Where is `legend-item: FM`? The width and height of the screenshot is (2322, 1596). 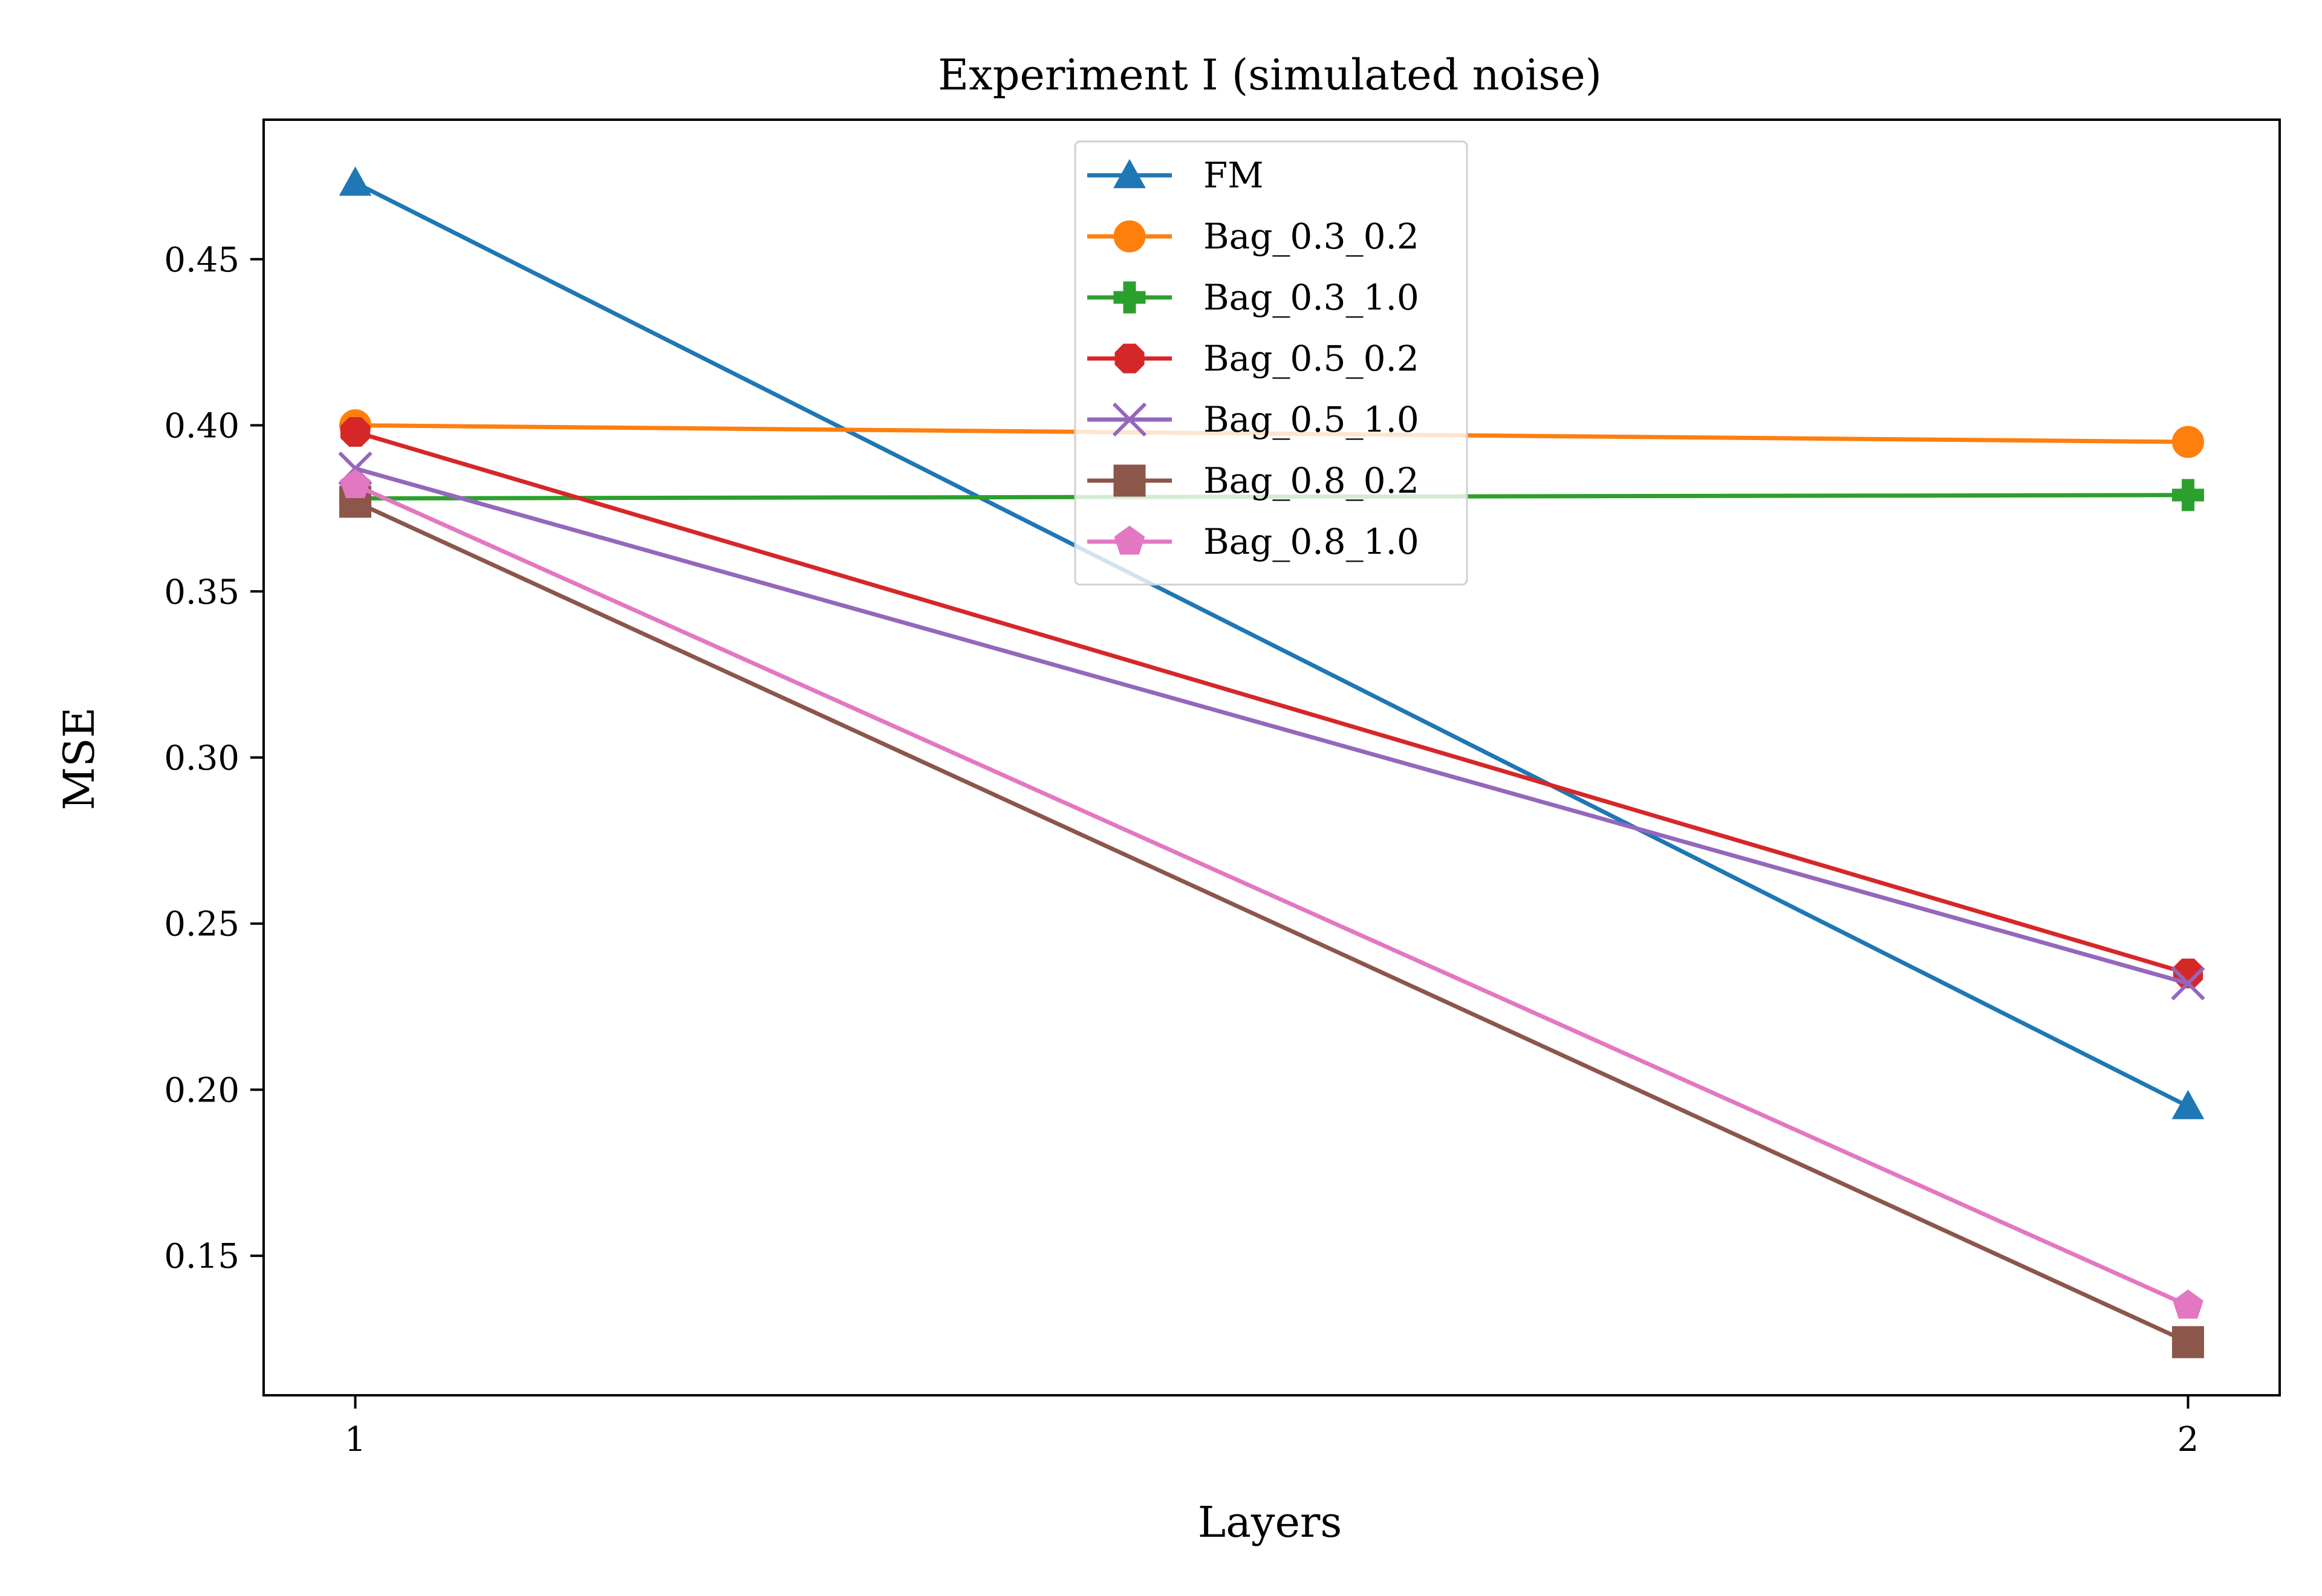
legend-item: FM is located at coordinates (1175, 175).